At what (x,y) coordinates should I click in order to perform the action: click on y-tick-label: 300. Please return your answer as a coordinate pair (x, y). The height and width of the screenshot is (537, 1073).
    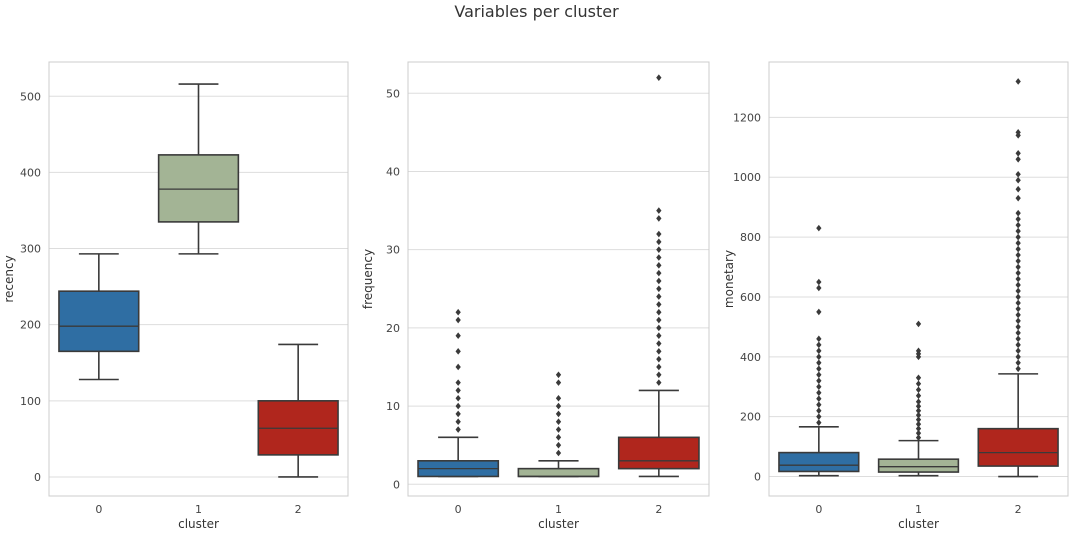
    Looking at the image, I should click on (30, 249).